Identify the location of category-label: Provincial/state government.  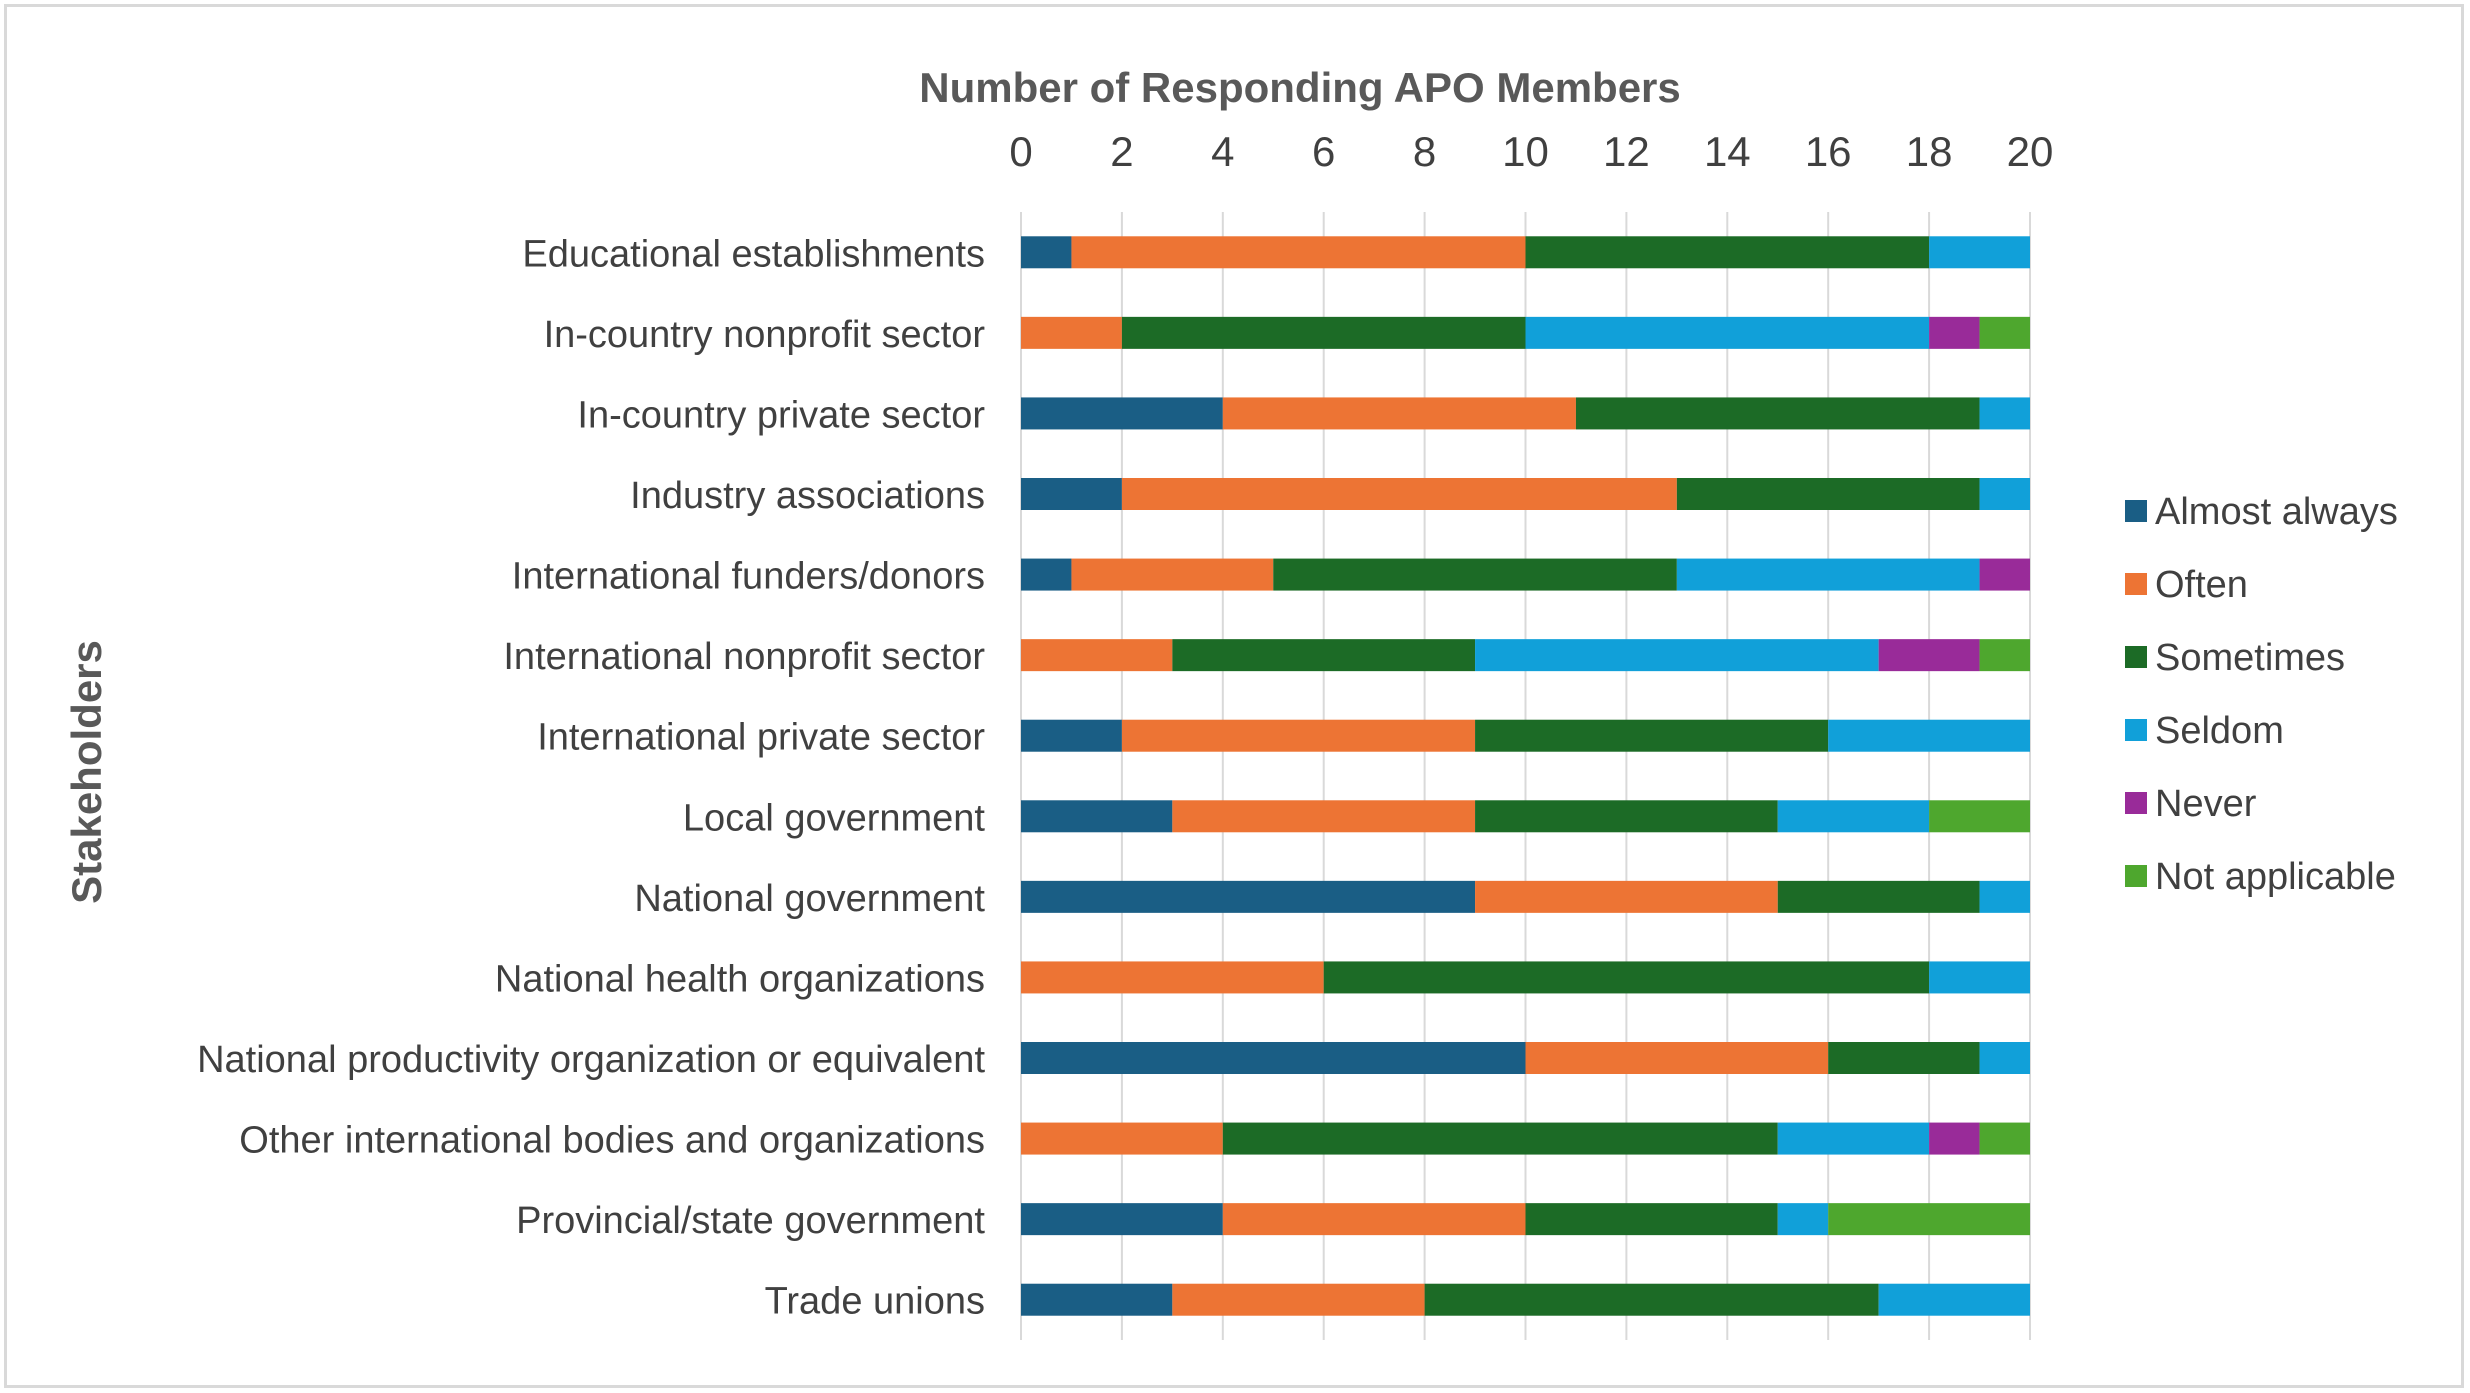
(750, 1221).